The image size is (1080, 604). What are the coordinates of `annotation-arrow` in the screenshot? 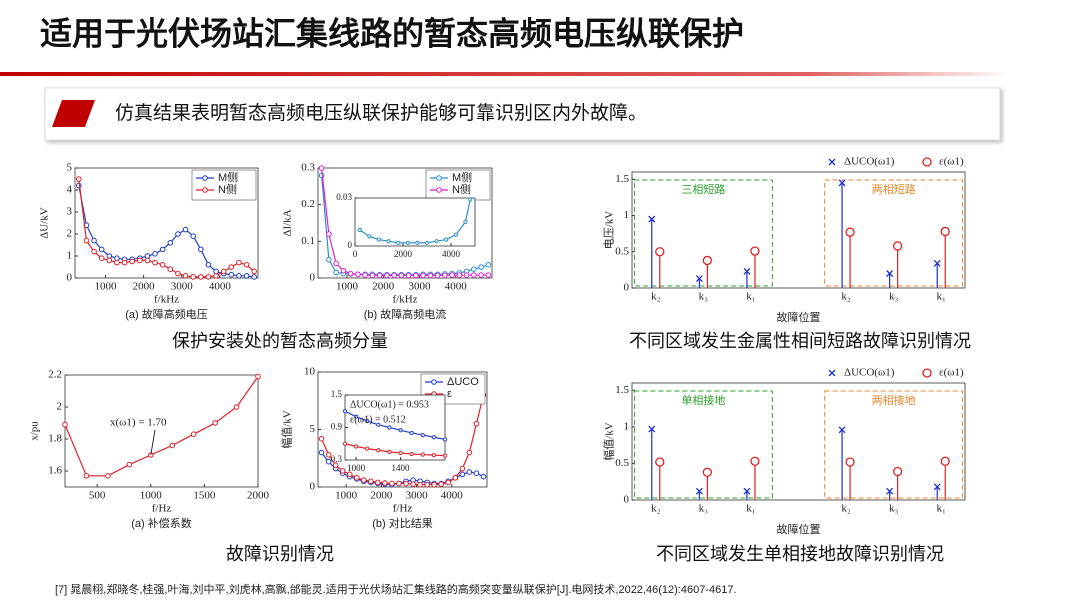 It's located at (153, 442).